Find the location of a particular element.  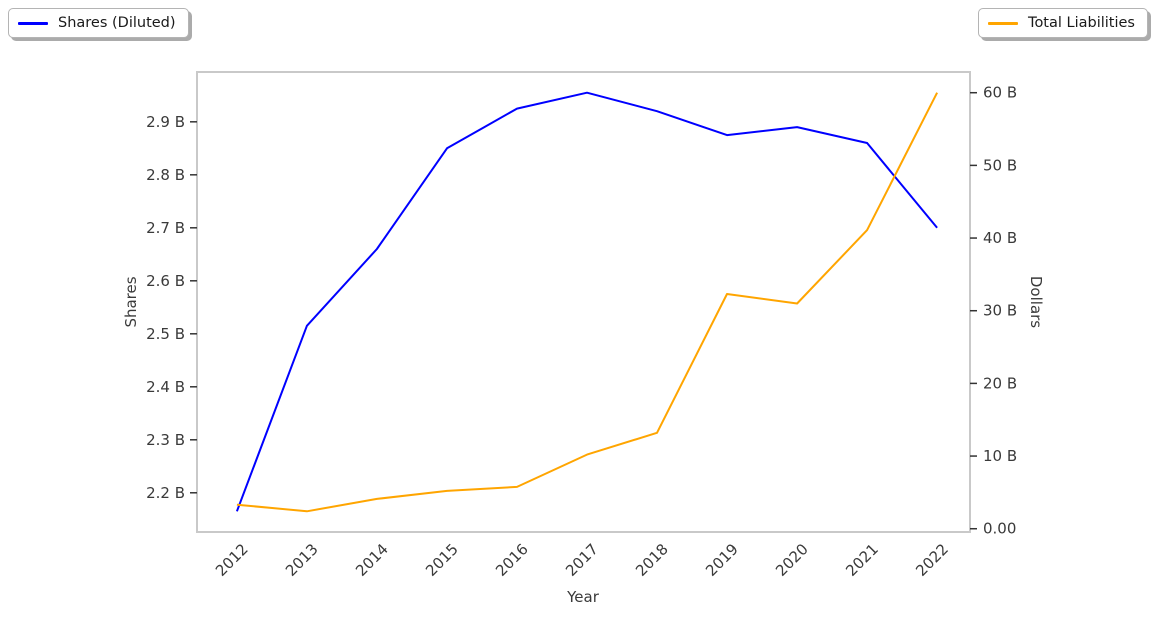

left-tick-label: 2.5 B is located at coordinates (165, 334).